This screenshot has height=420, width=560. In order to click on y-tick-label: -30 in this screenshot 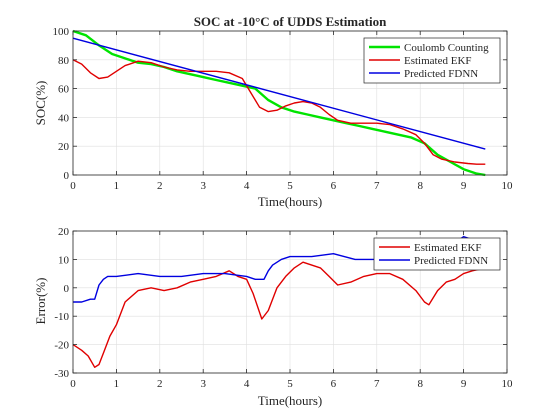, I will do `click(61, 374)`.